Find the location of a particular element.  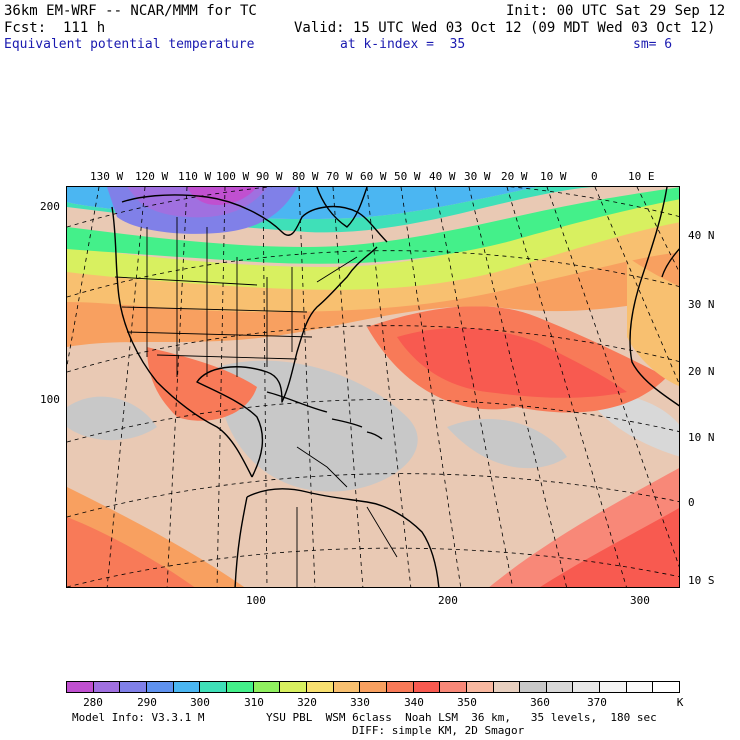

lon-label: 100 W is located at coordinates (233, 176).